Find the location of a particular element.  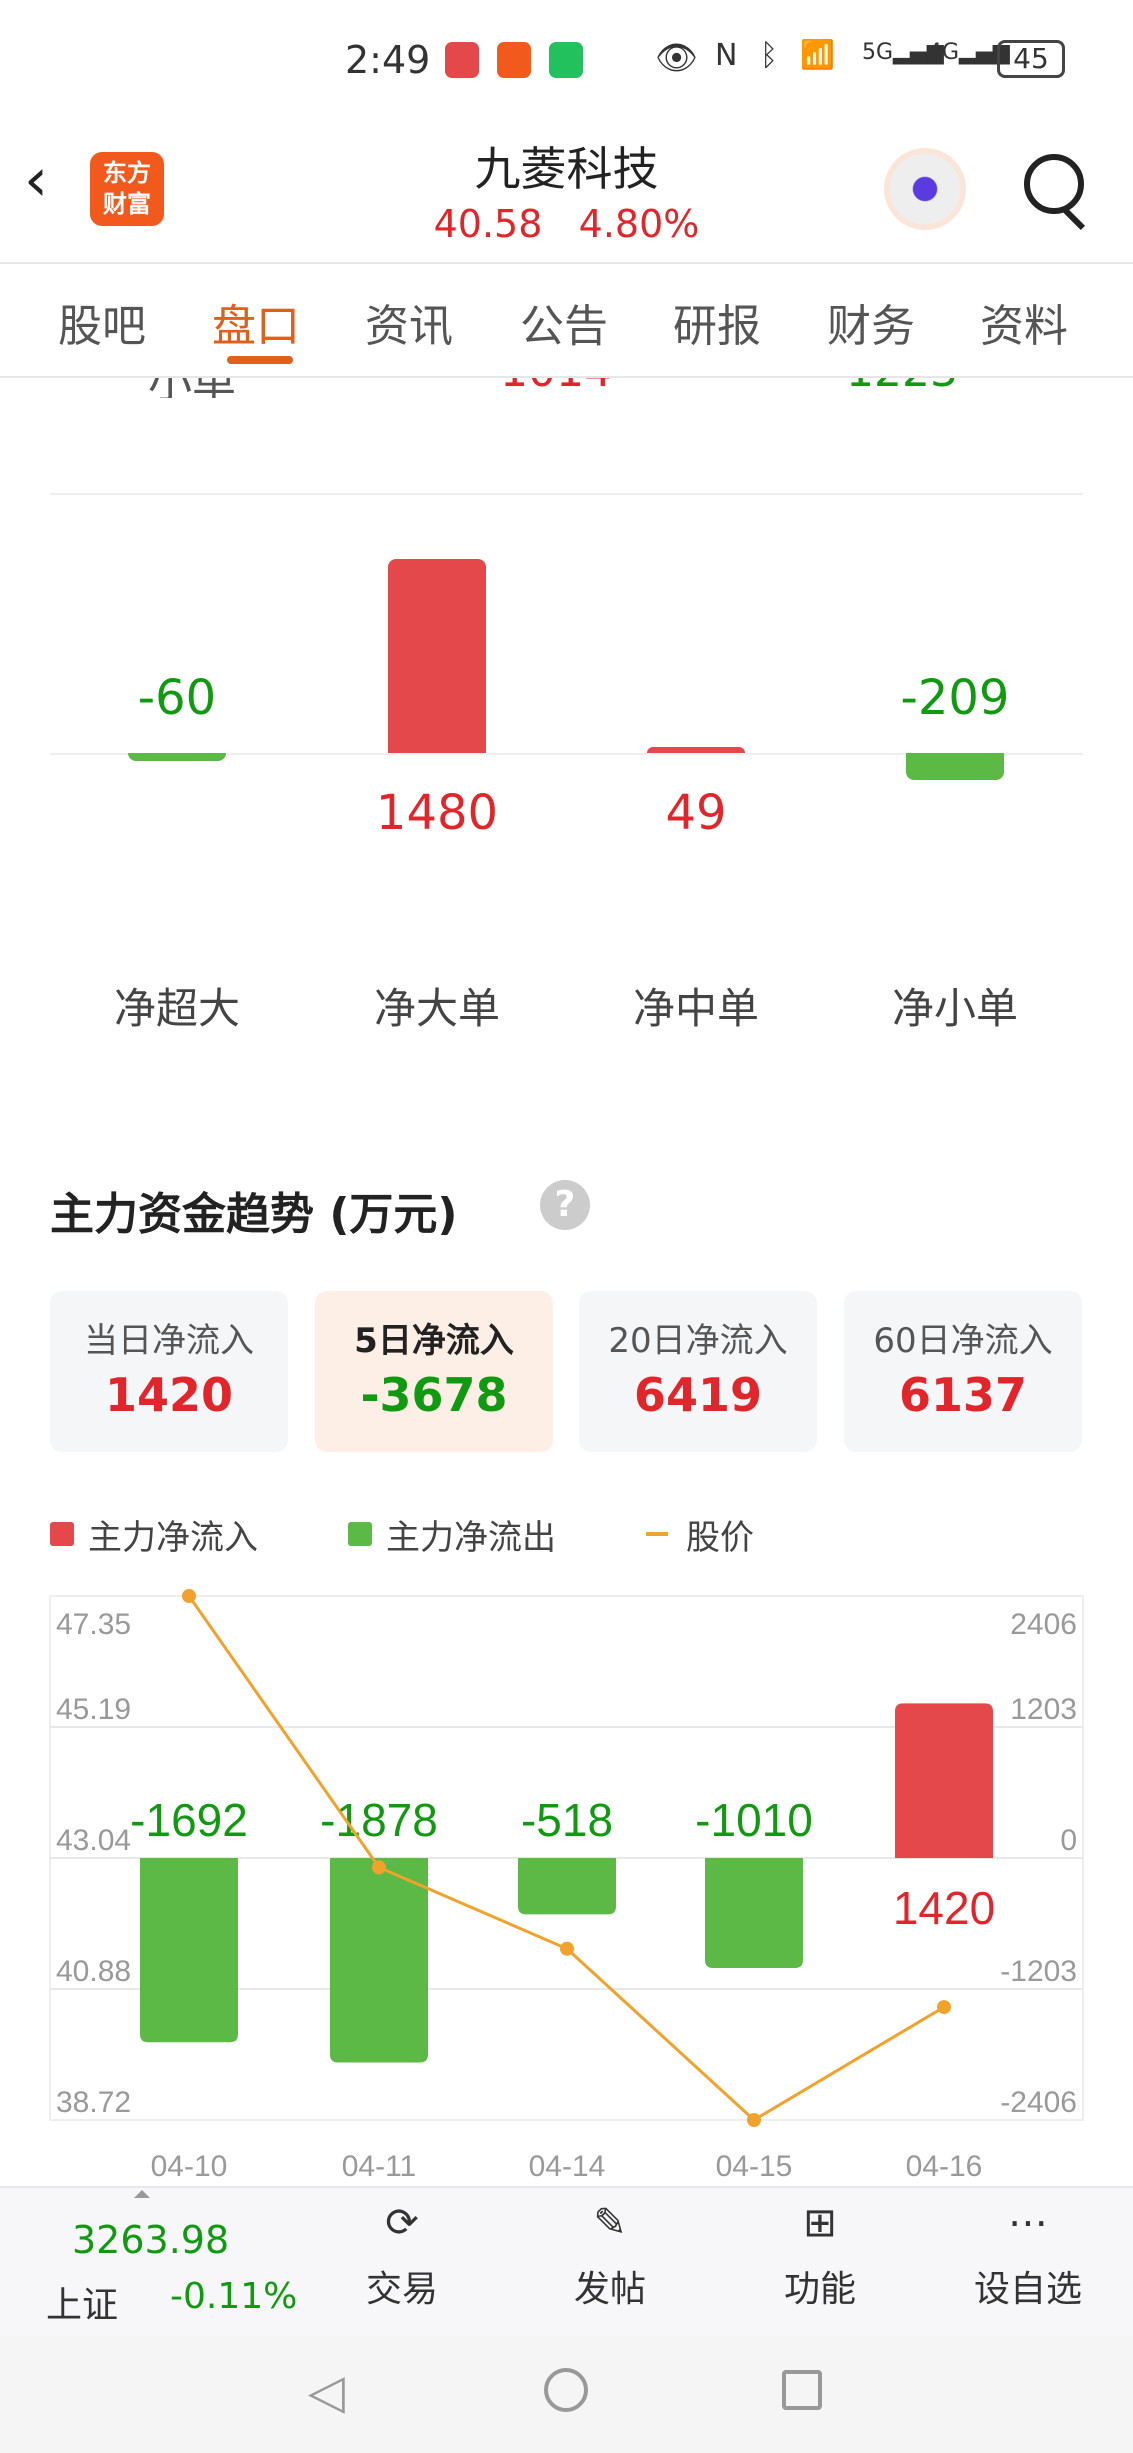

tab-announcements: 公告 is located at coordinates (564, 326).